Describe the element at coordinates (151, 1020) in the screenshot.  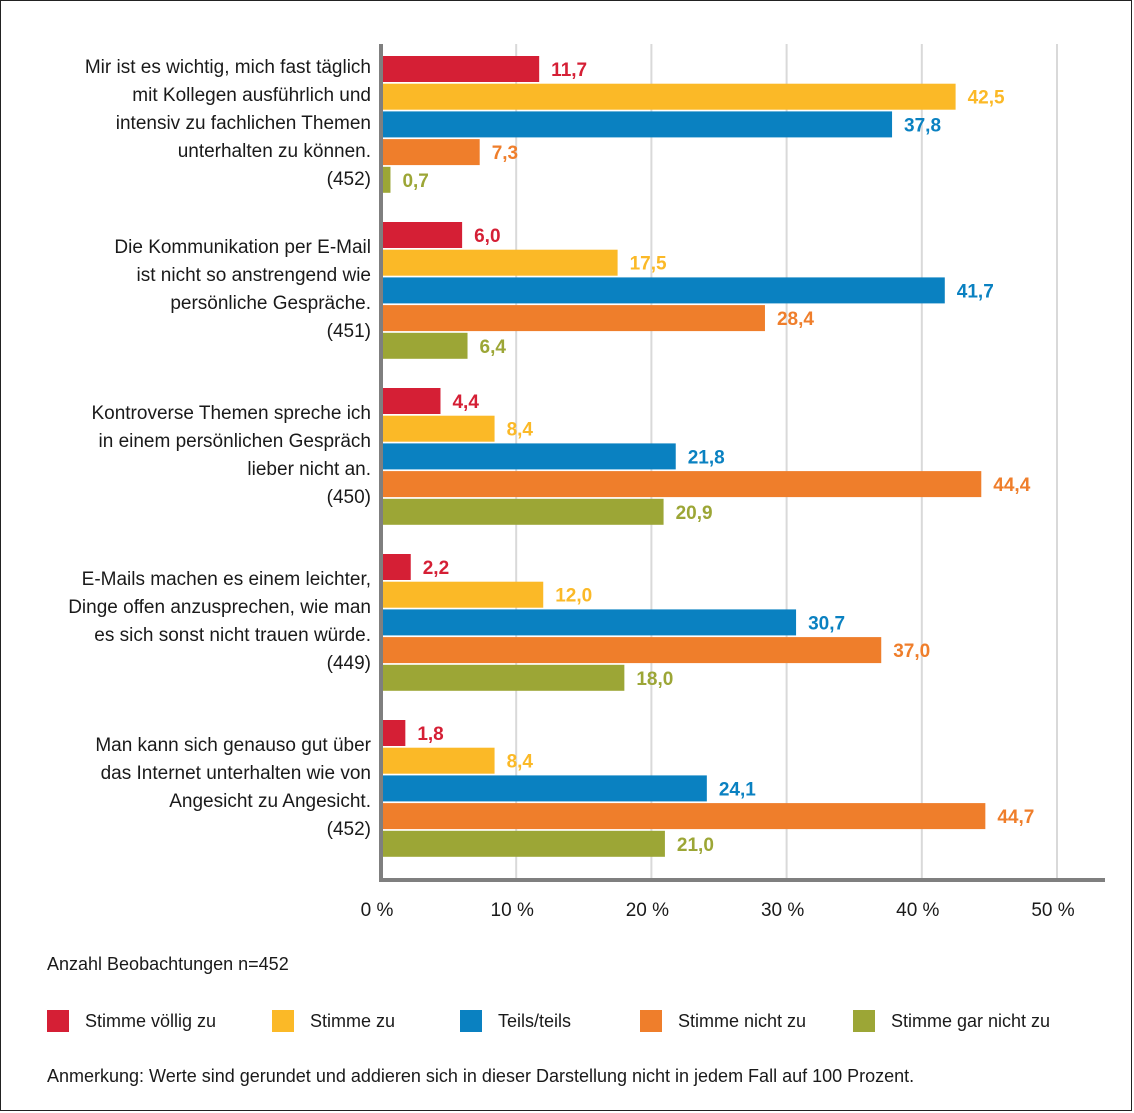
I see `legend-label: Stimme völlig zu` at that location.